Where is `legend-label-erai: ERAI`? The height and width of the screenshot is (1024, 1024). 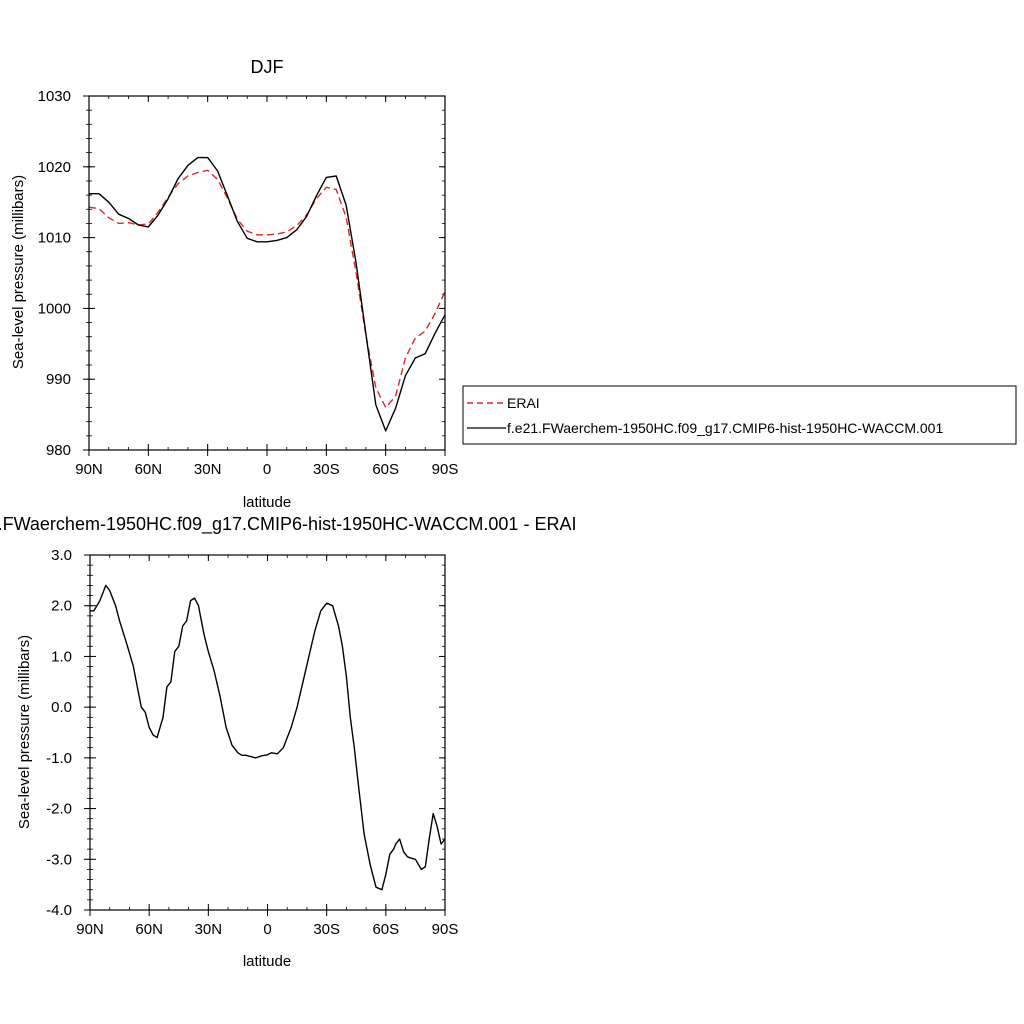 legend-label-erai: ERAI is located at coordinates (523, 403).